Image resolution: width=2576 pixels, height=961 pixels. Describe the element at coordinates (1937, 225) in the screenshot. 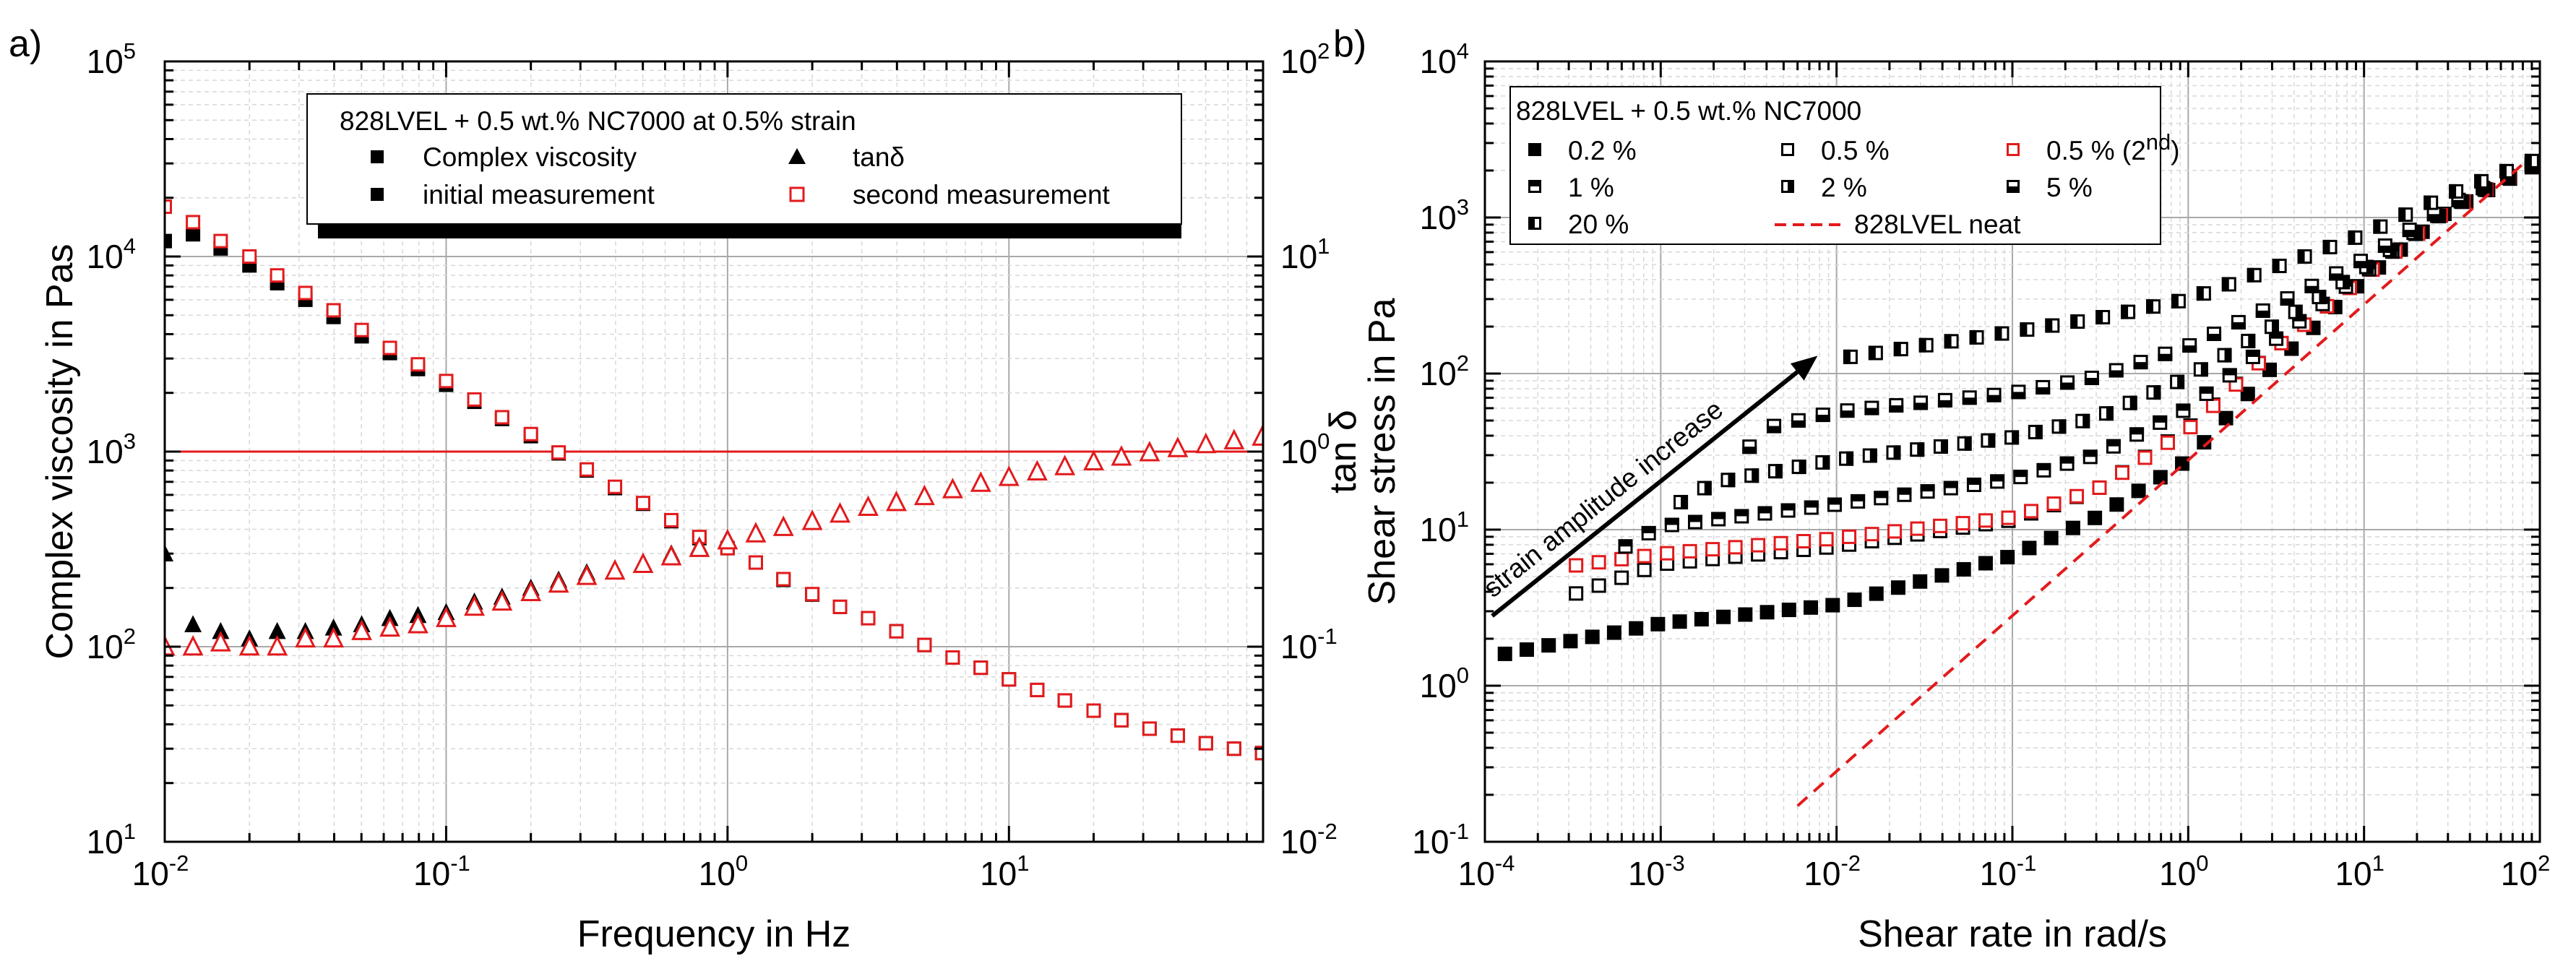

I see `panel-b-legend-label-neat: 828LVEL neat` at that location.